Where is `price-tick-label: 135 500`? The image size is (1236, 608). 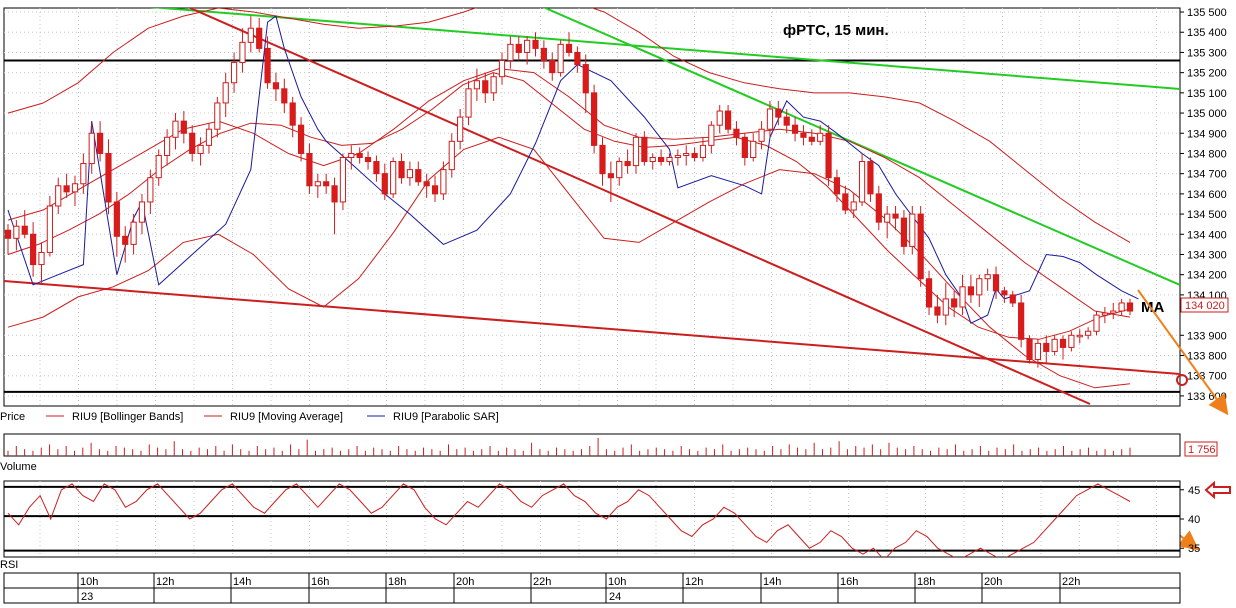 price-tick-label: 135 500 is located at coordinates (1207, 13).